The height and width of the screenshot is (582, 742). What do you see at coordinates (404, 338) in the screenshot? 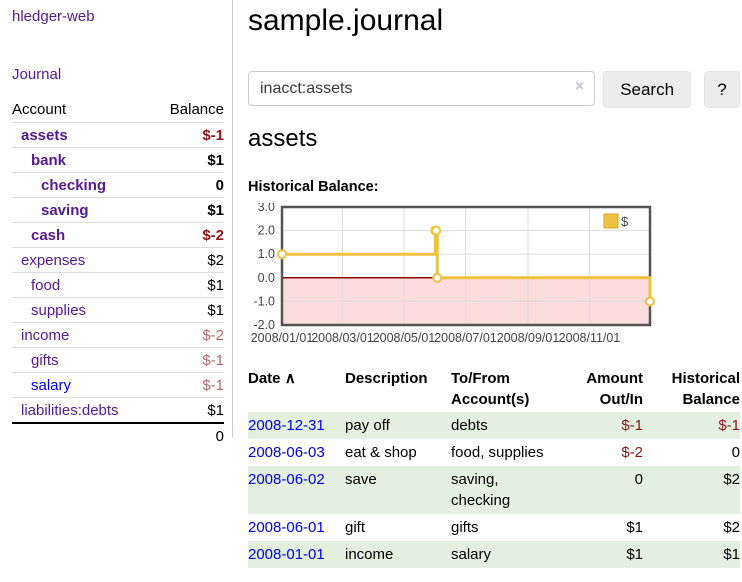
I see `svg-text: 2008/05/01` at bounding box center [404, 338].